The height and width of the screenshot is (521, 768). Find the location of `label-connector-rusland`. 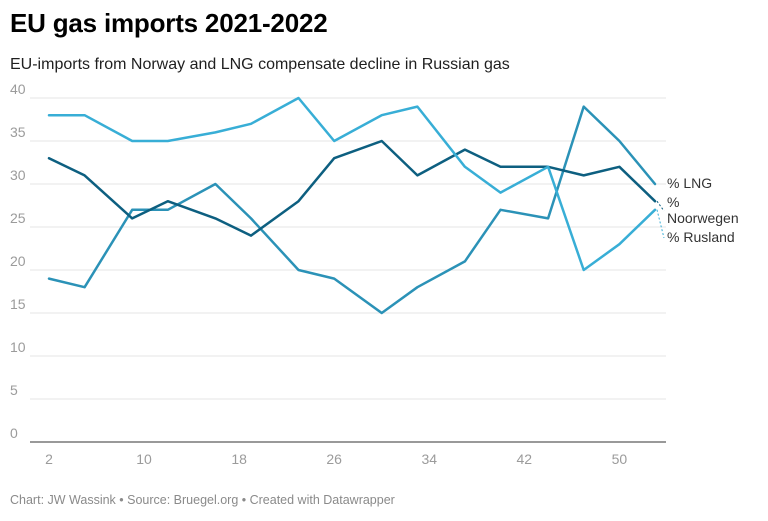

label-connector-rusland is located at coordinates (660, 224).